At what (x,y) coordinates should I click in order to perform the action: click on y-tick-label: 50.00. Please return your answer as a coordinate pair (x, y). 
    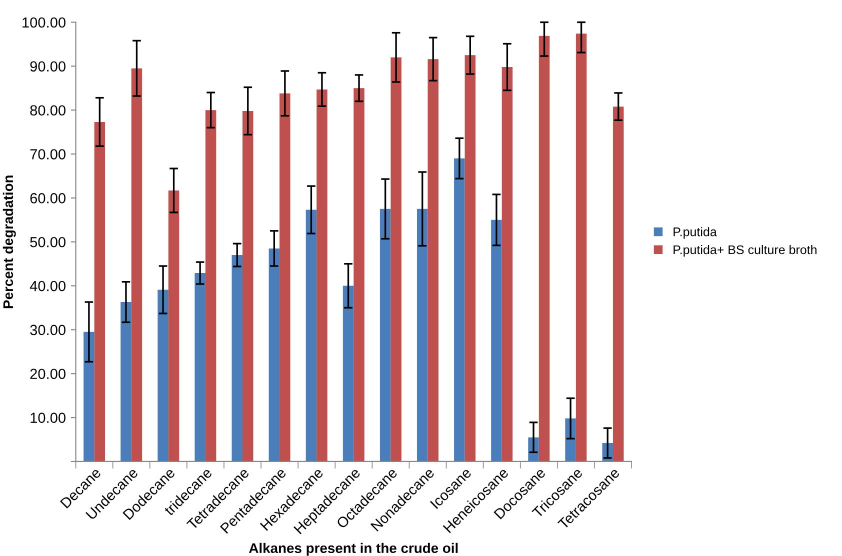
    Looking at the image, I should click on (48, 242).